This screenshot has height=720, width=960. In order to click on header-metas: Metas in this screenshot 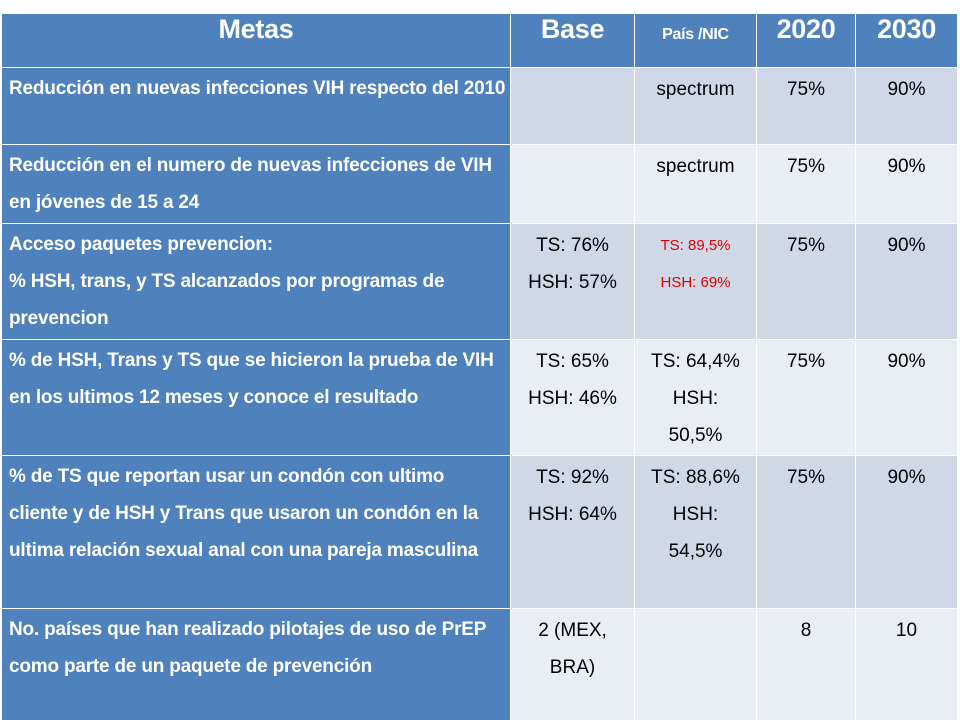, I will do `click(256, 40)`.